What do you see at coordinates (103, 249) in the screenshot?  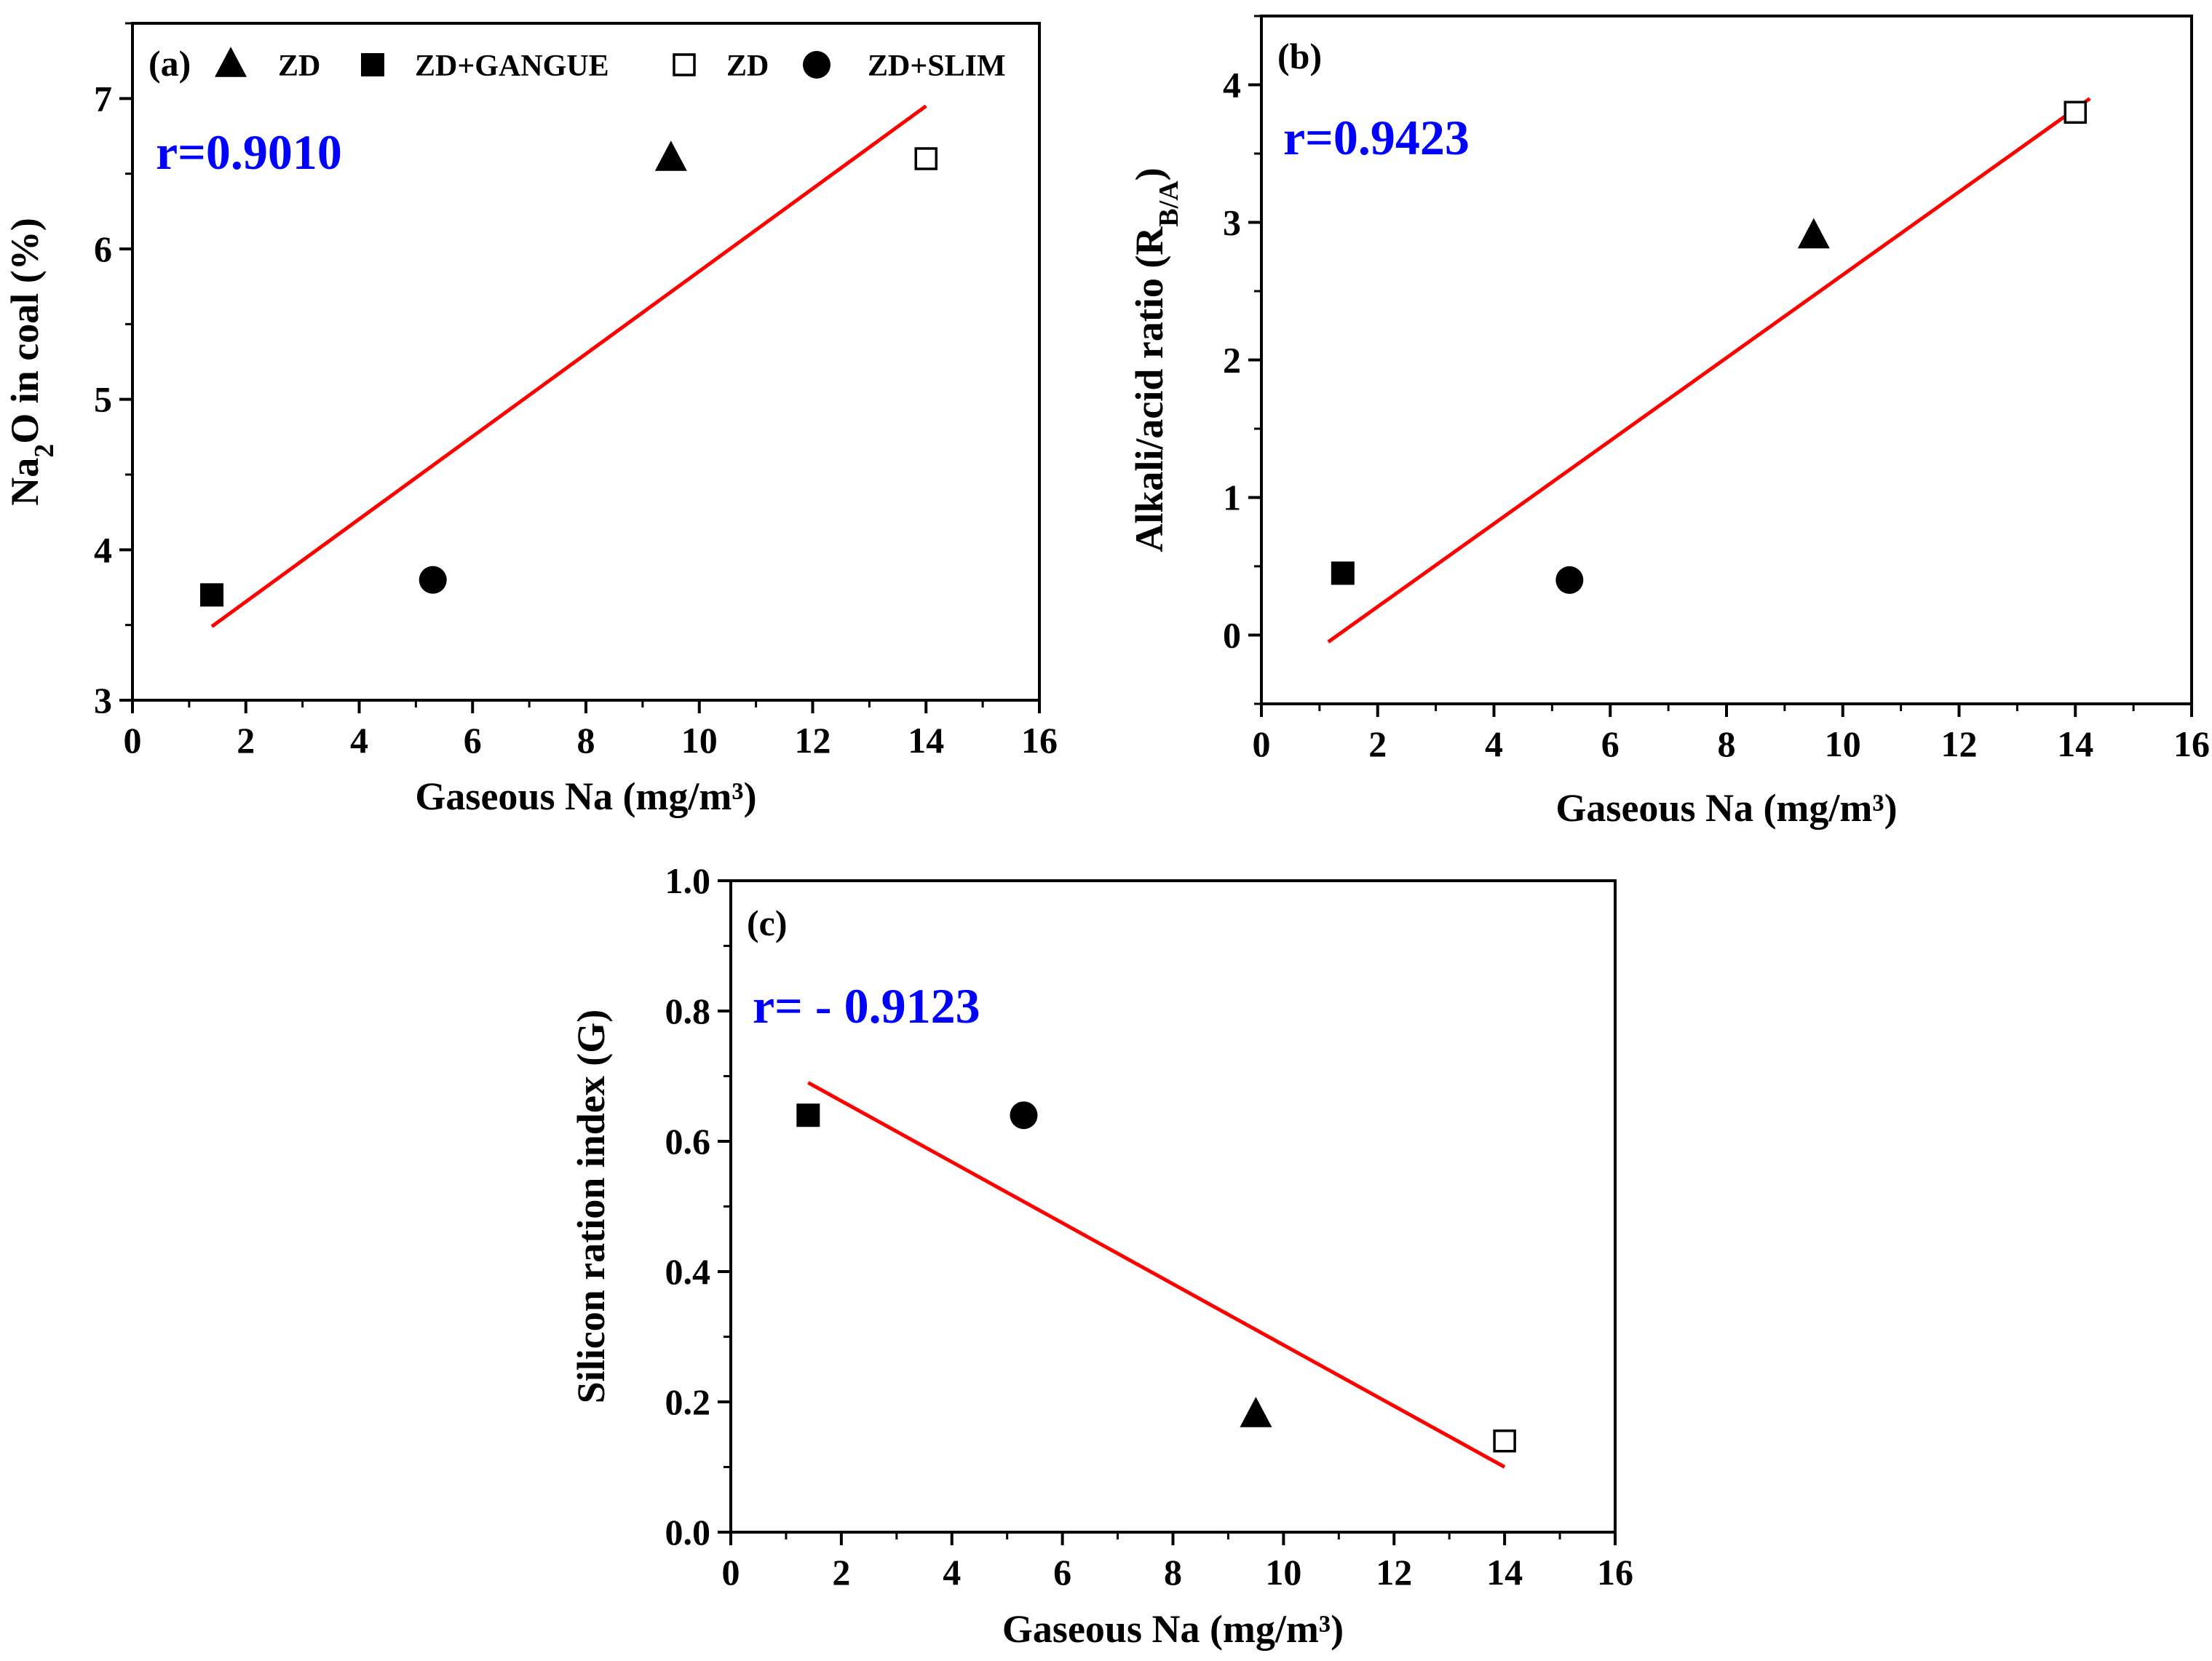 I see `y-tick-label: 6` at bounding box center [103, 249].